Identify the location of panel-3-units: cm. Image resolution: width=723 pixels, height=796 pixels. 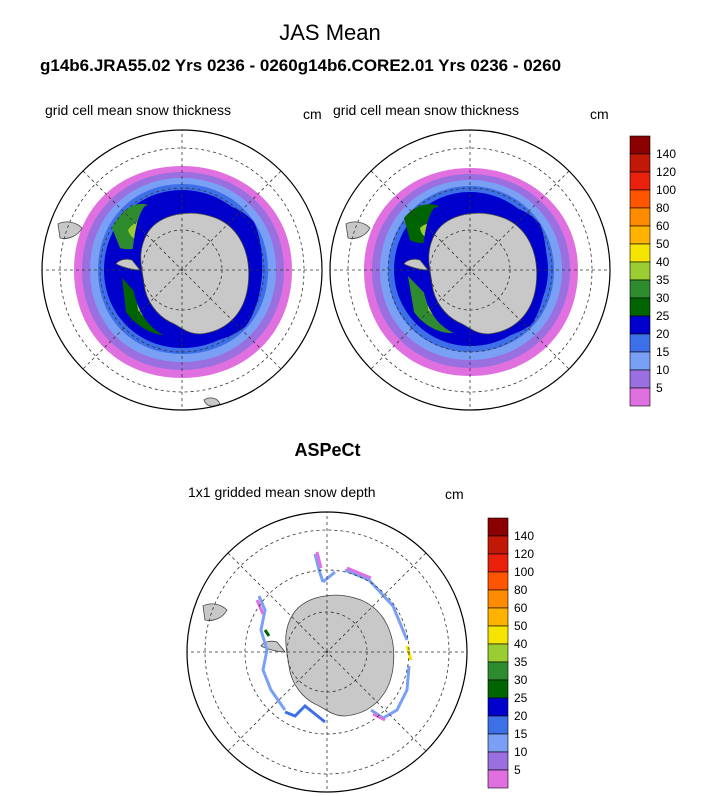
(454, 494).